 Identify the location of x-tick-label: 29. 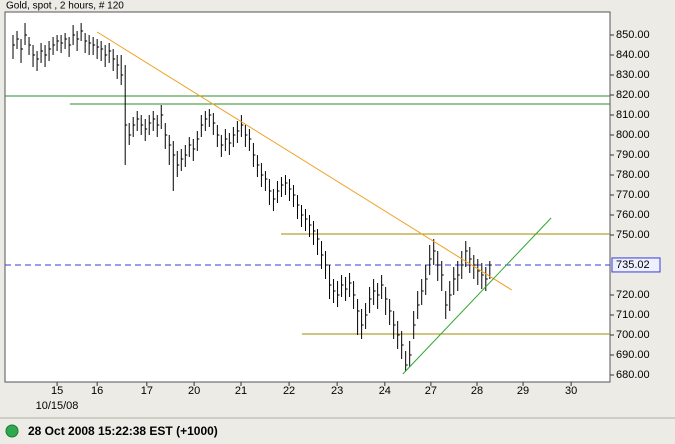
(523, 391).